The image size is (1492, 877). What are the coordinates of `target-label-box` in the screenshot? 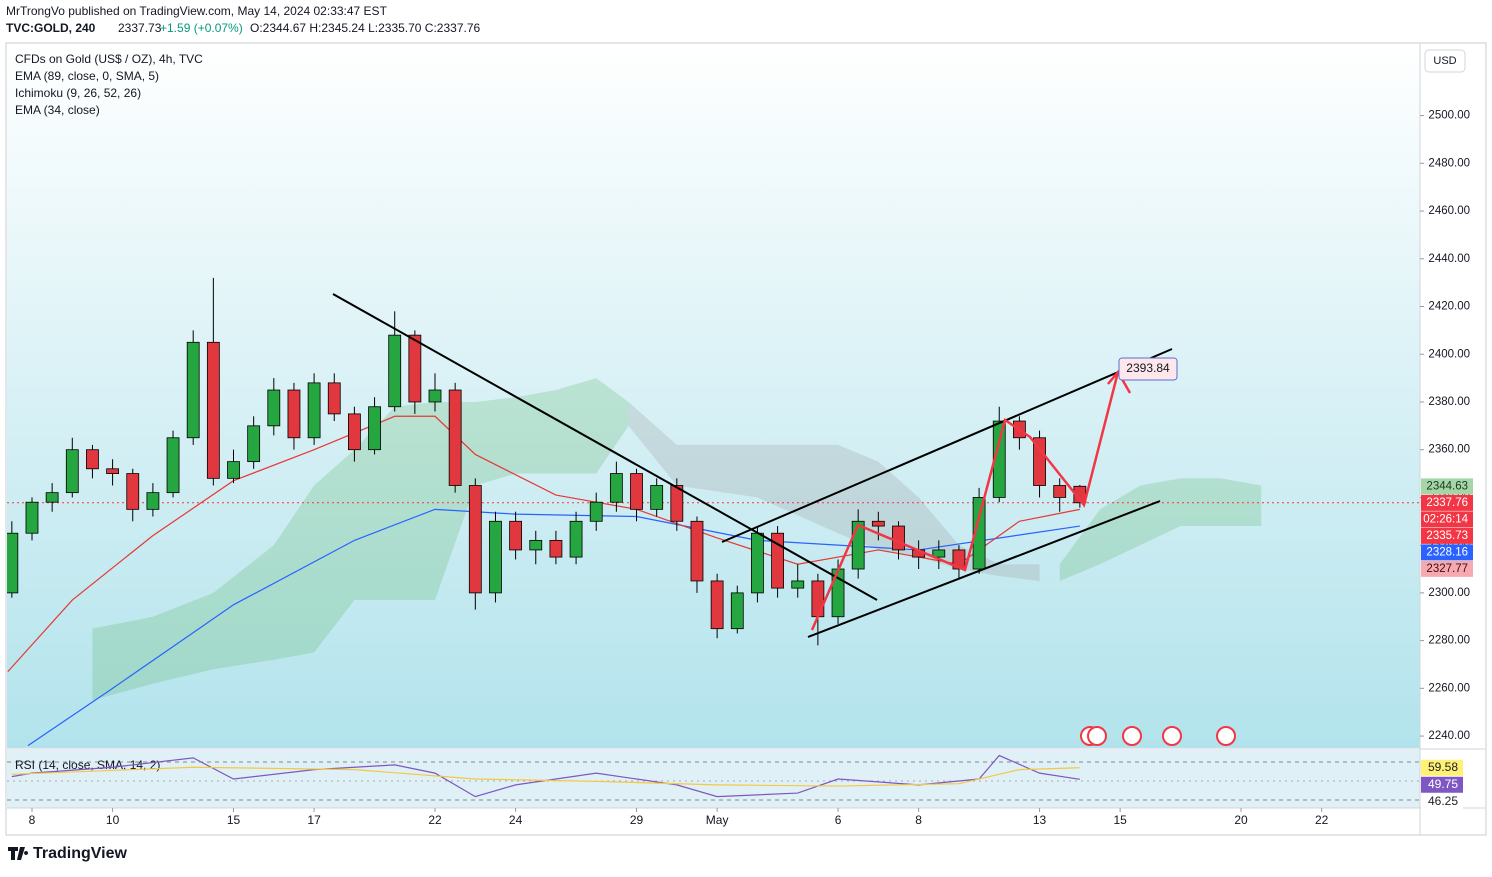 It's located at (1148, 369).